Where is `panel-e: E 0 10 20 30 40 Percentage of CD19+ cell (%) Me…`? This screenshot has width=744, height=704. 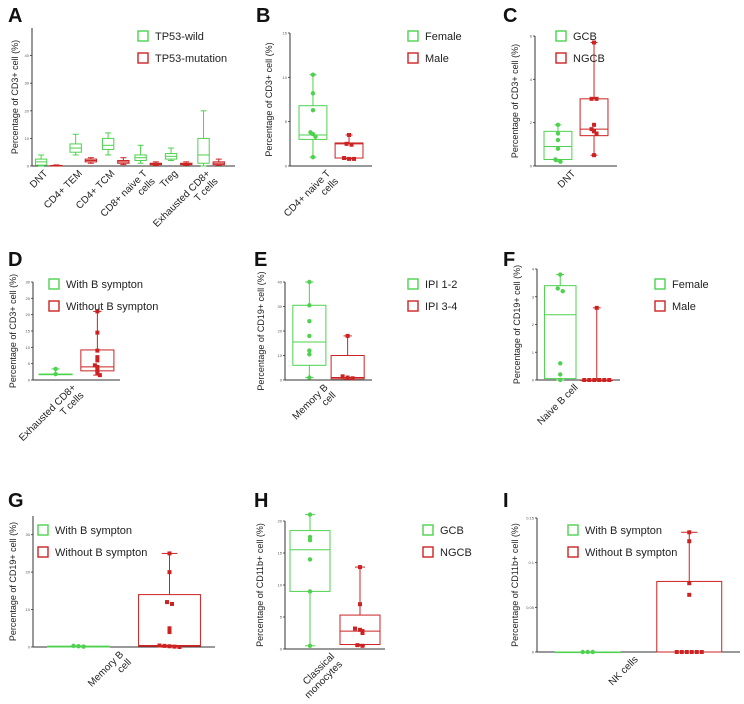
panel-e: E 0 10 20 30 40 Percentage of CD19+ cell (%) Me… is located at coordinates (355, 339).